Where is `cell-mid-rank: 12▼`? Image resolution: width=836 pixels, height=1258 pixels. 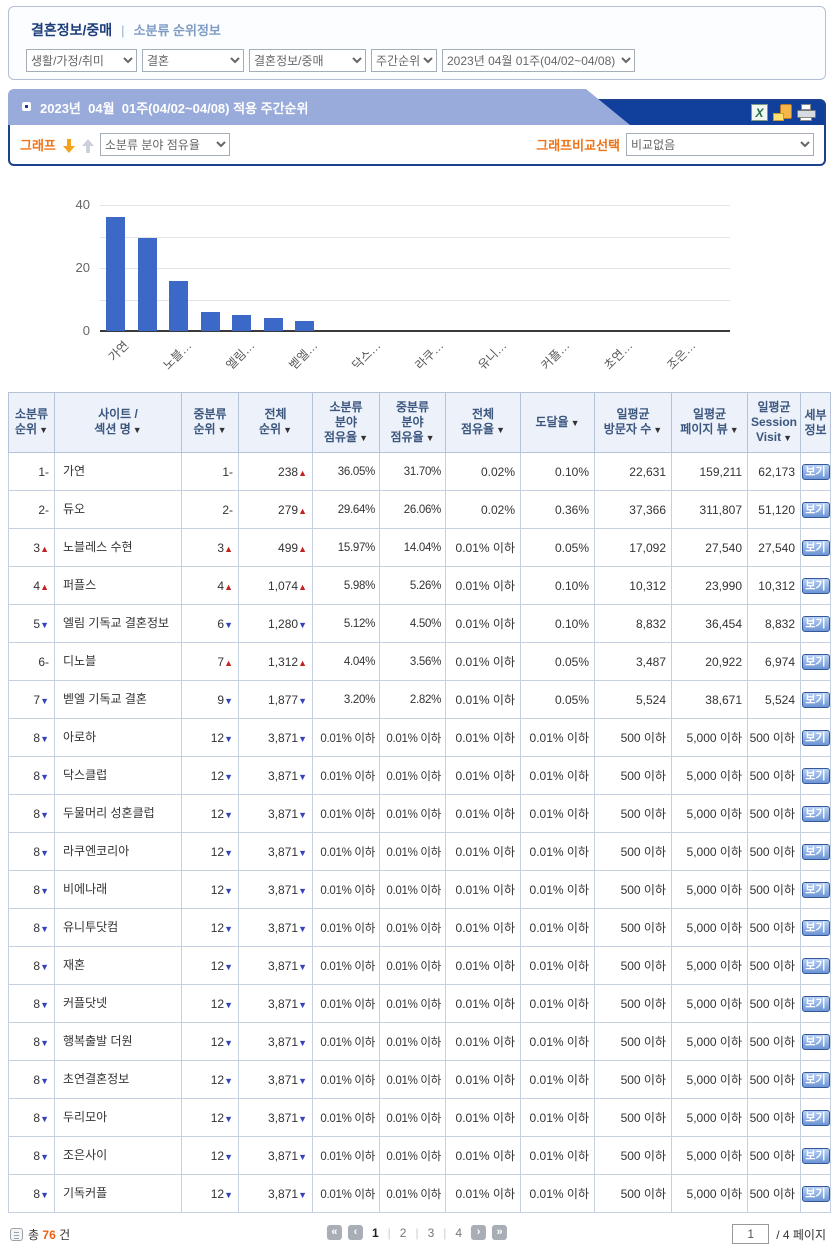
cell-mid-rank: 12▼ is located at coordinates (210, 927).